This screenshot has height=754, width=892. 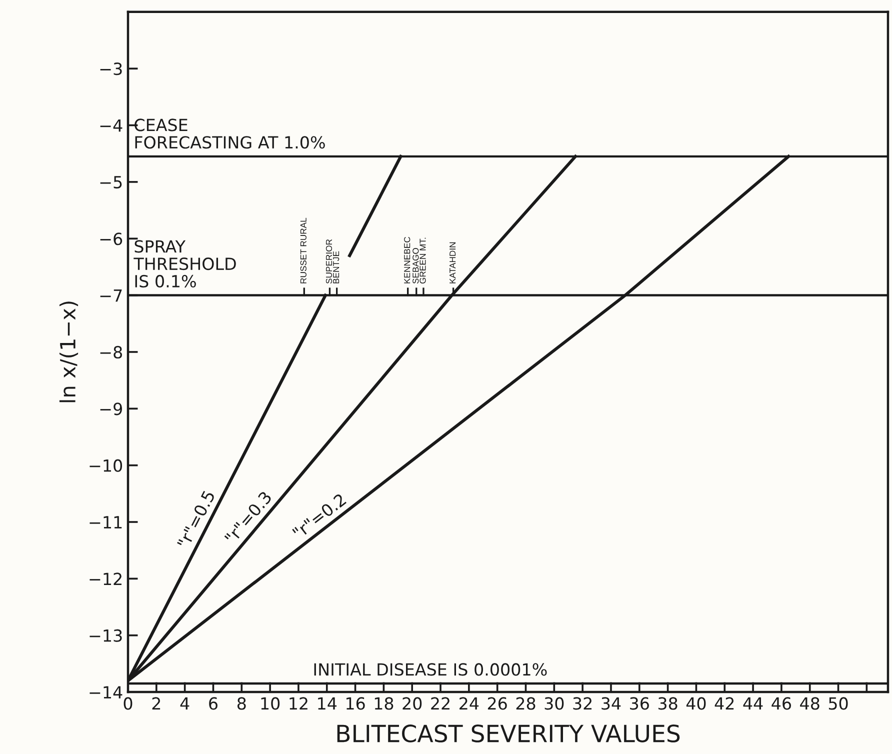 I want to click on y-tick-label: −12, so click(x=106, y=578).